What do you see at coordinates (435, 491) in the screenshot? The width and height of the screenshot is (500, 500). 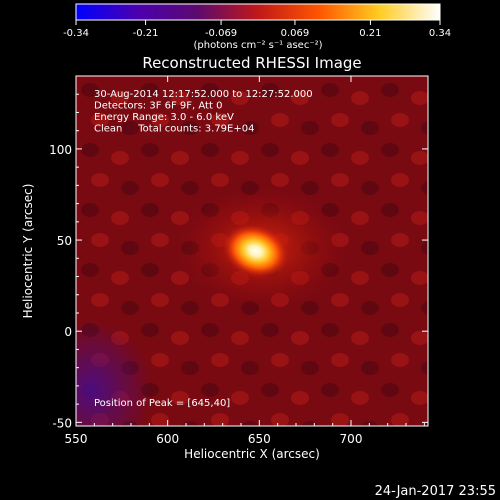 I see `timestamp: 24-Jan-2017 23:55` at bounding box center [435, 491].